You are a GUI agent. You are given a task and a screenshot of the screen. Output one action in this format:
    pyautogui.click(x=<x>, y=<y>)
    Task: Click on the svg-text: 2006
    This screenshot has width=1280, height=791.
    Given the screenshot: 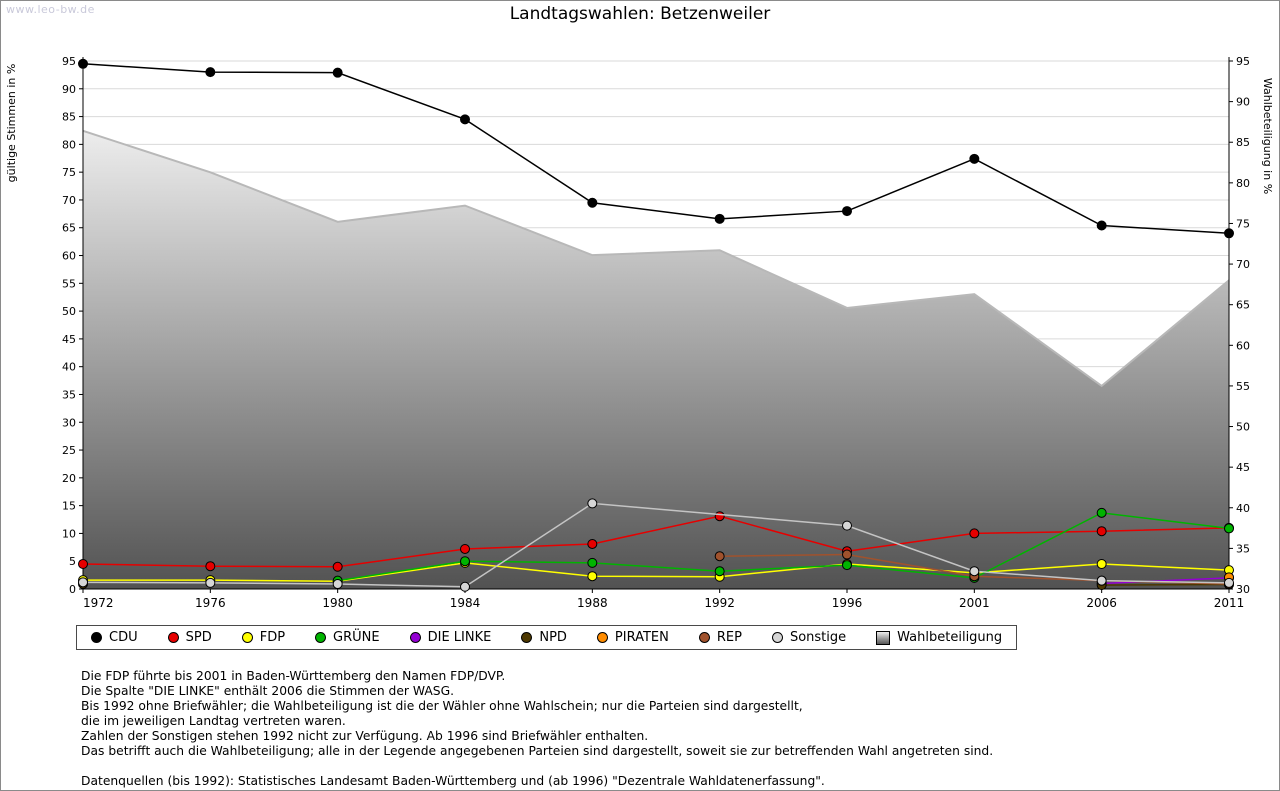 What is the action you would take?
    pyautogui.click(x=1101, y=603)
    